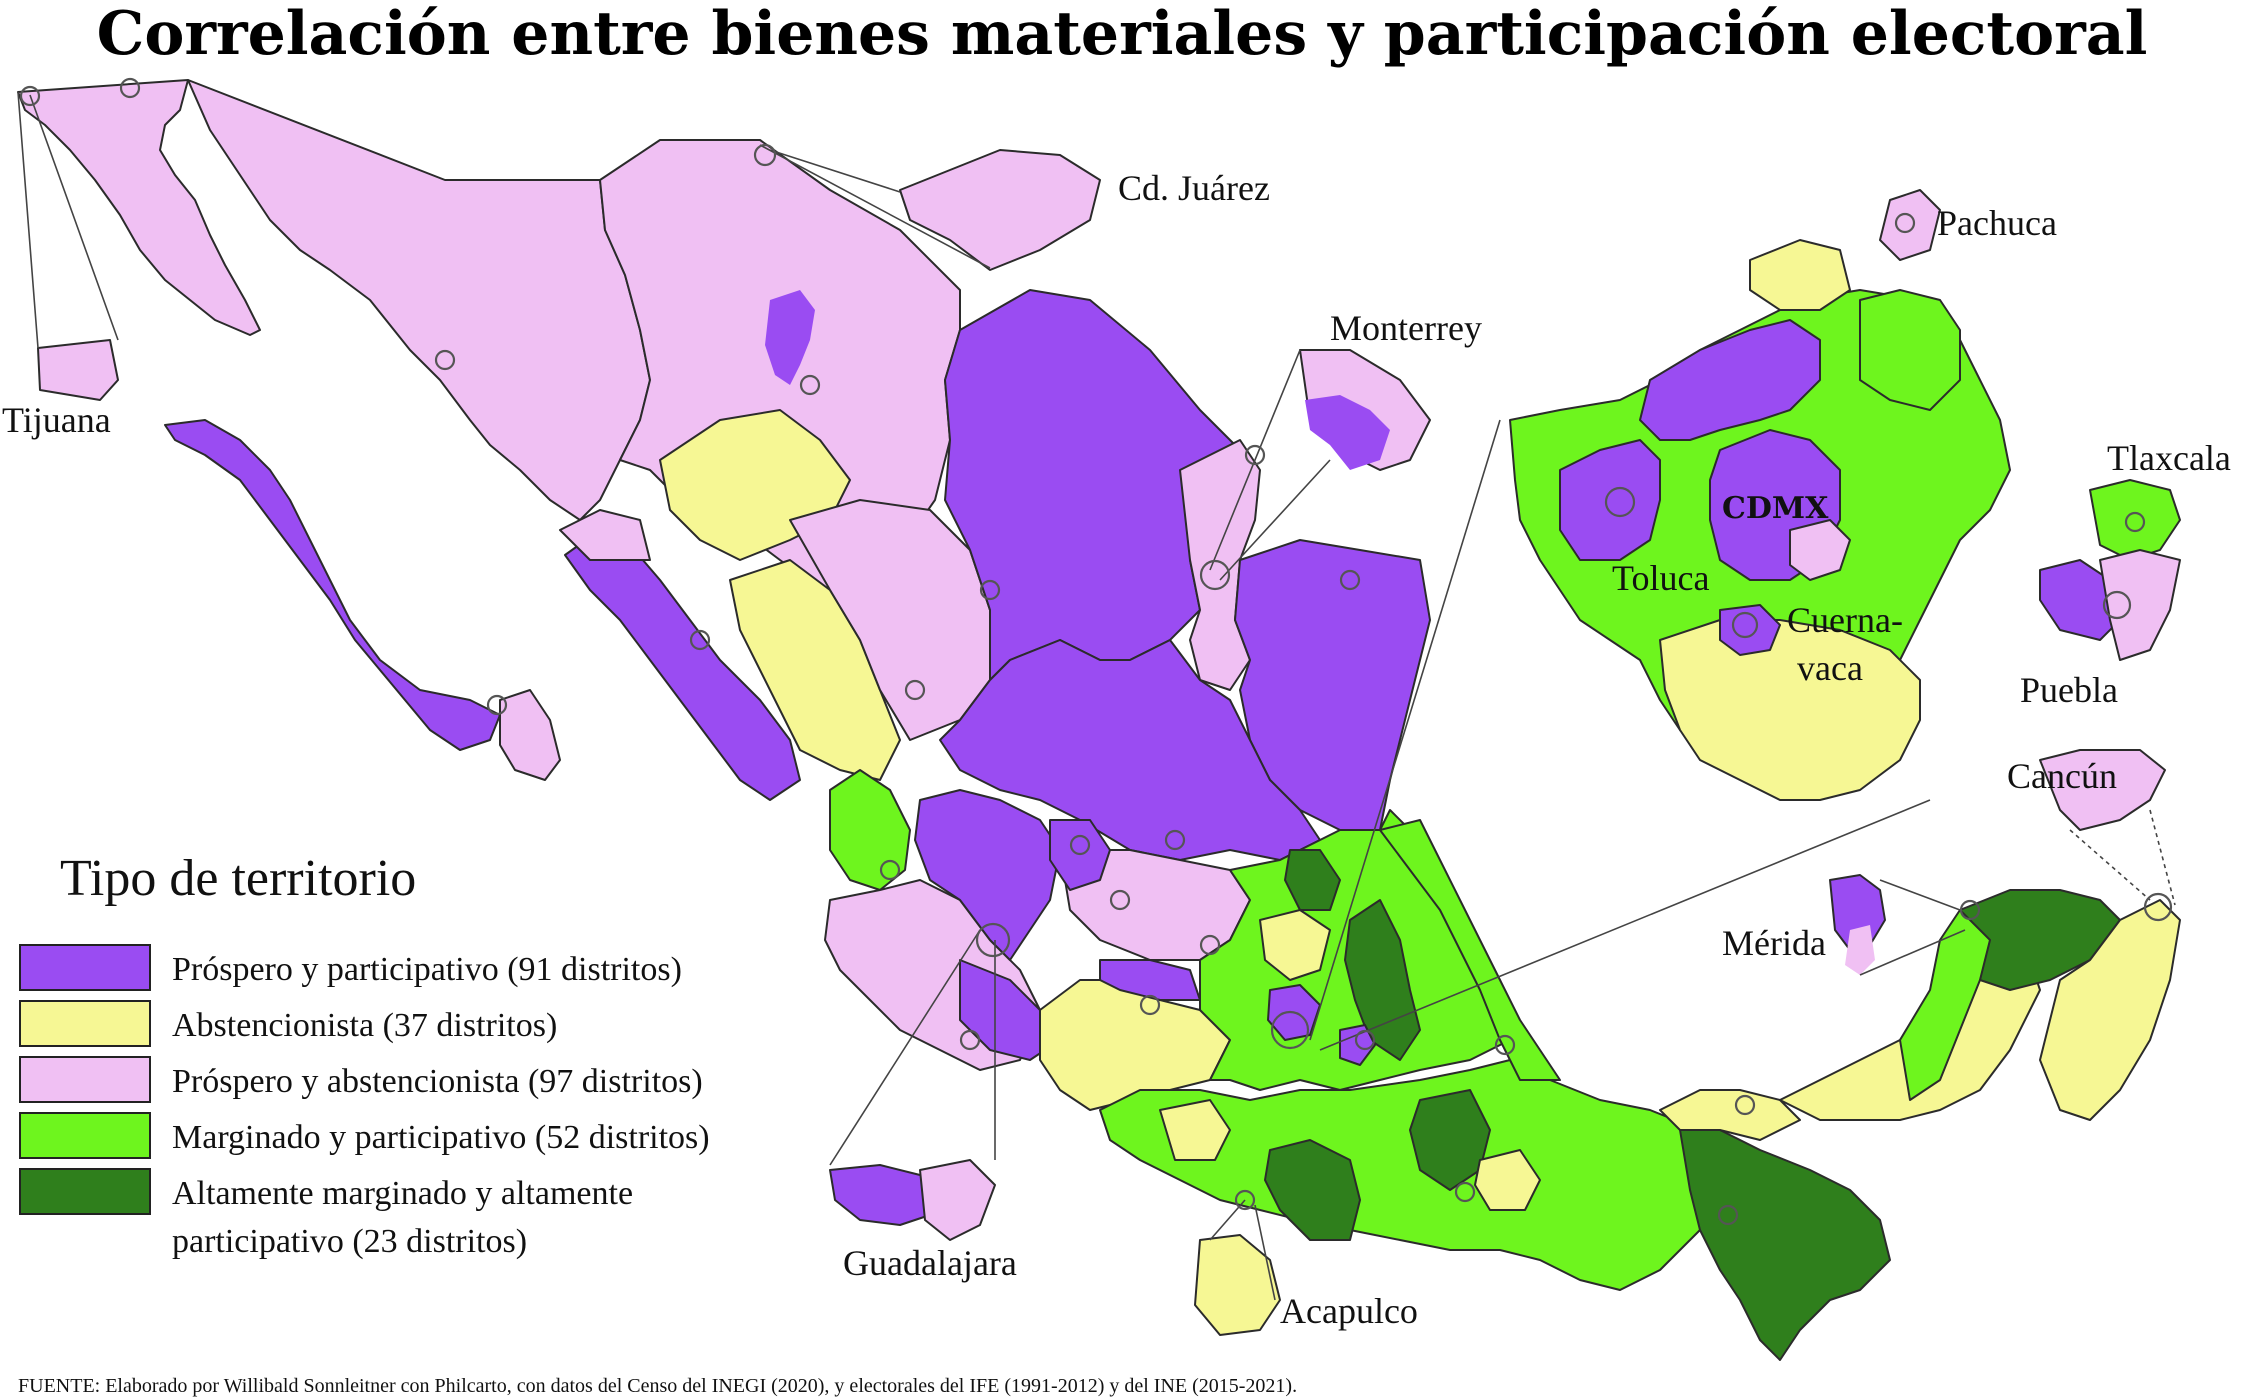 Image resolution: width=2244 pixels, height=1397 pixels. I want to click on inset-guadalajara, so click(912, 1085).